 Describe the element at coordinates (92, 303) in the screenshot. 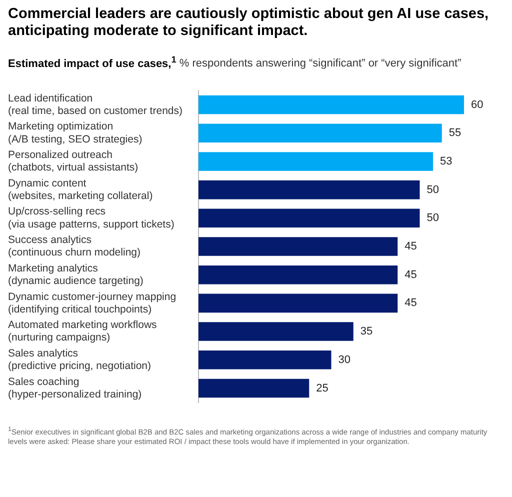

I see `y-tick-label: Dynamic customer-journey mapping (identifying critical touchpoints)` at that location.